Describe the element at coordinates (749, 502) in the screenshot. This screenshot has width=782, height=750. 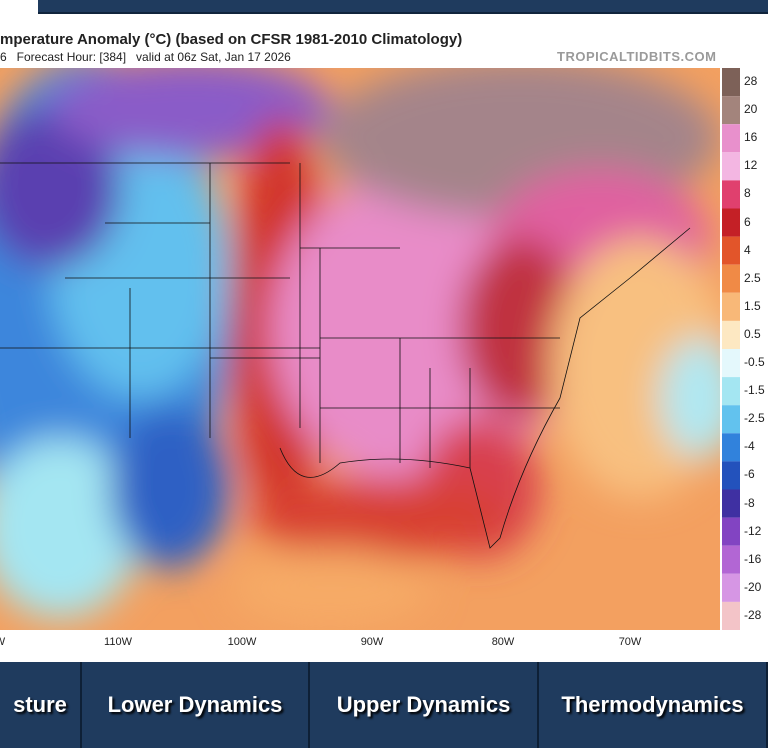
I see `colorbar-label: -8` at that location.